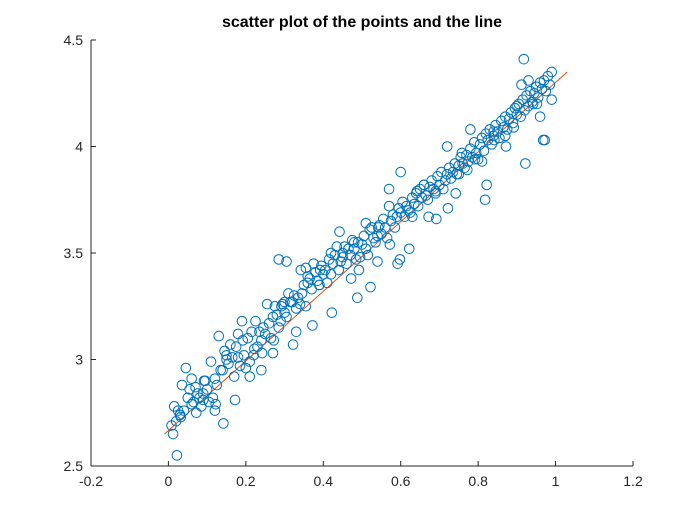  Describe the element at coordinates (91, 481) in the screenshot. I see `x-tick-label: -0.2` at that location.